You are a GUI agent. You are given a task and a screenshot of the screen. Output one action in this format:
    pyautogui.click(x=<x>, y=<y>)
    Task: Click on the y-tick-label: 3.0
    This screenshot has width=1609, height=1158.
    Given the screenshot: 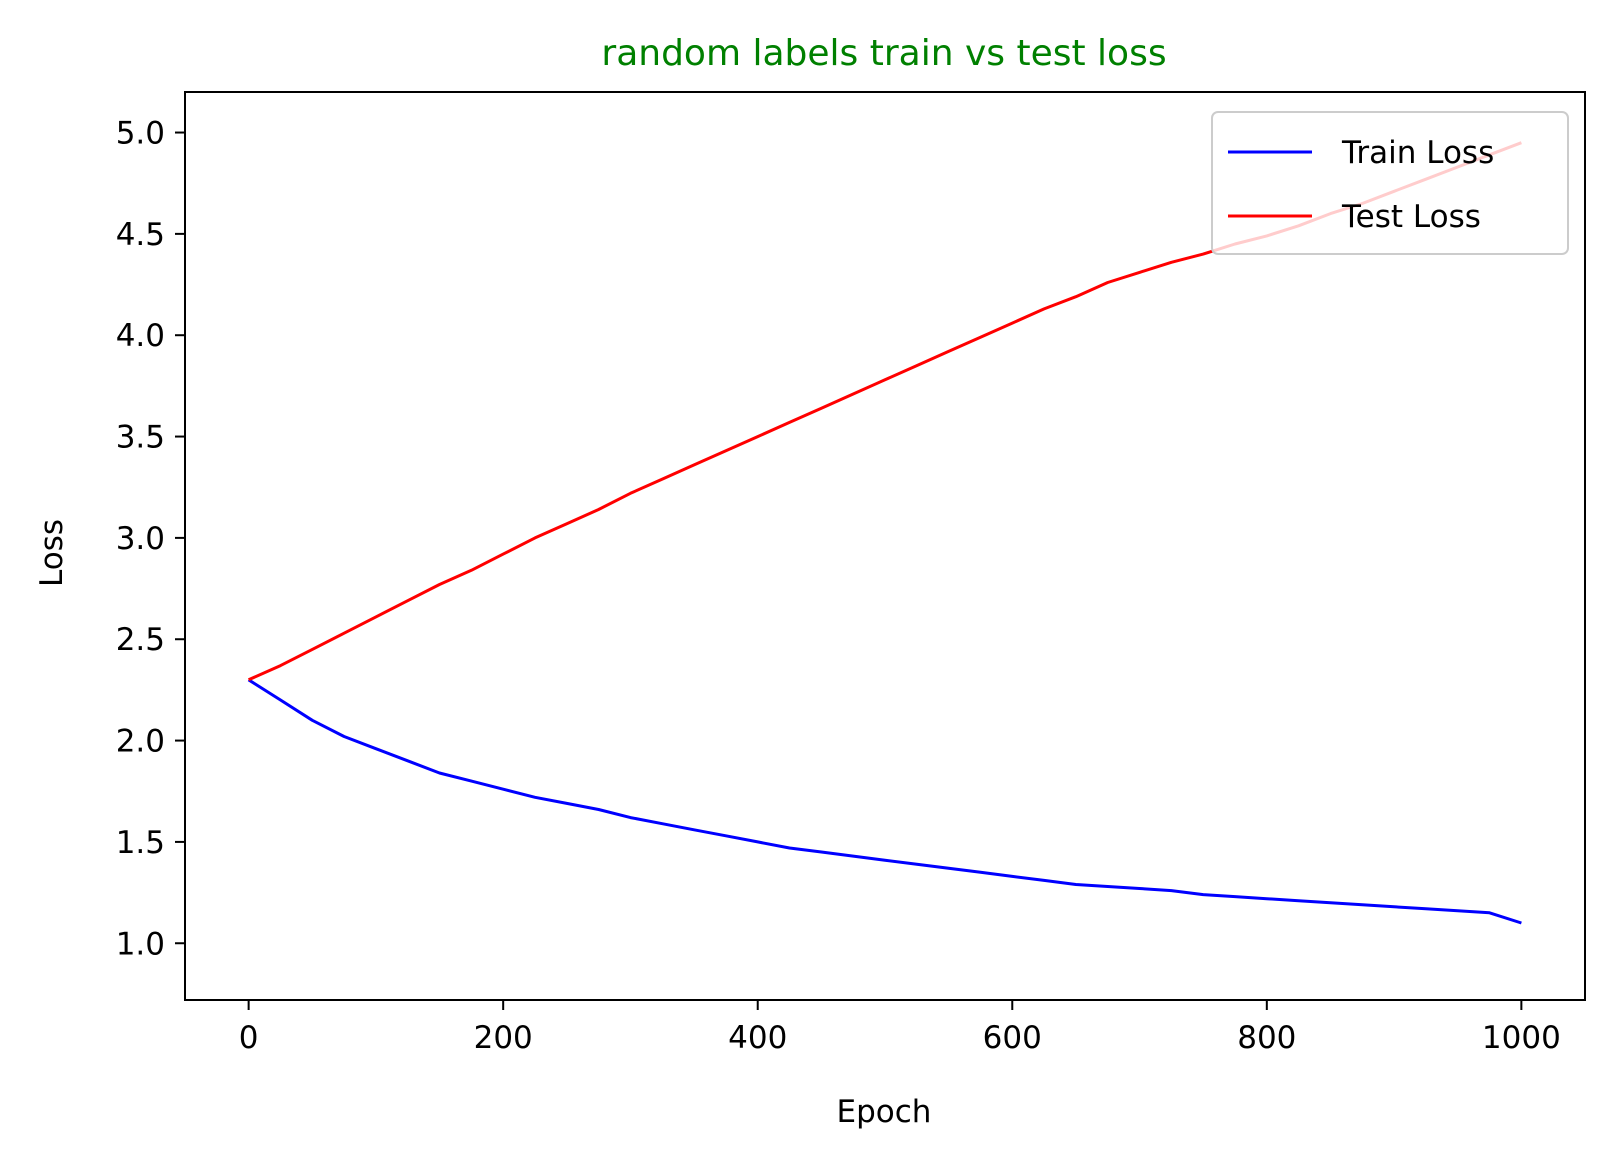 What is the action you would take?
    pyautogui.click(x=140, y=539)
    